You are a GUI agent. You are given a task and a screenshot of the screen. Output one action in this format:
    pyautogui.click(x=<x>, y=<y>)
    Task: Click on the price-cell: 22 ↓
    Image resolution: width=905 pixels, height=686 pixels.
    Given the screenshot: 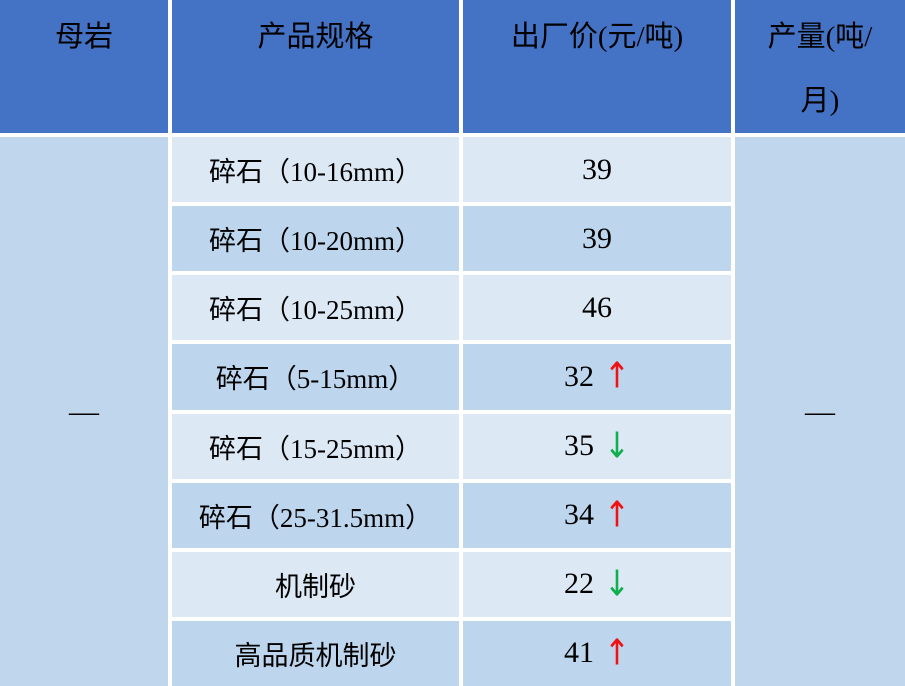 What is the action you would take?
    pyautogui.click(x=597, y=584)
    